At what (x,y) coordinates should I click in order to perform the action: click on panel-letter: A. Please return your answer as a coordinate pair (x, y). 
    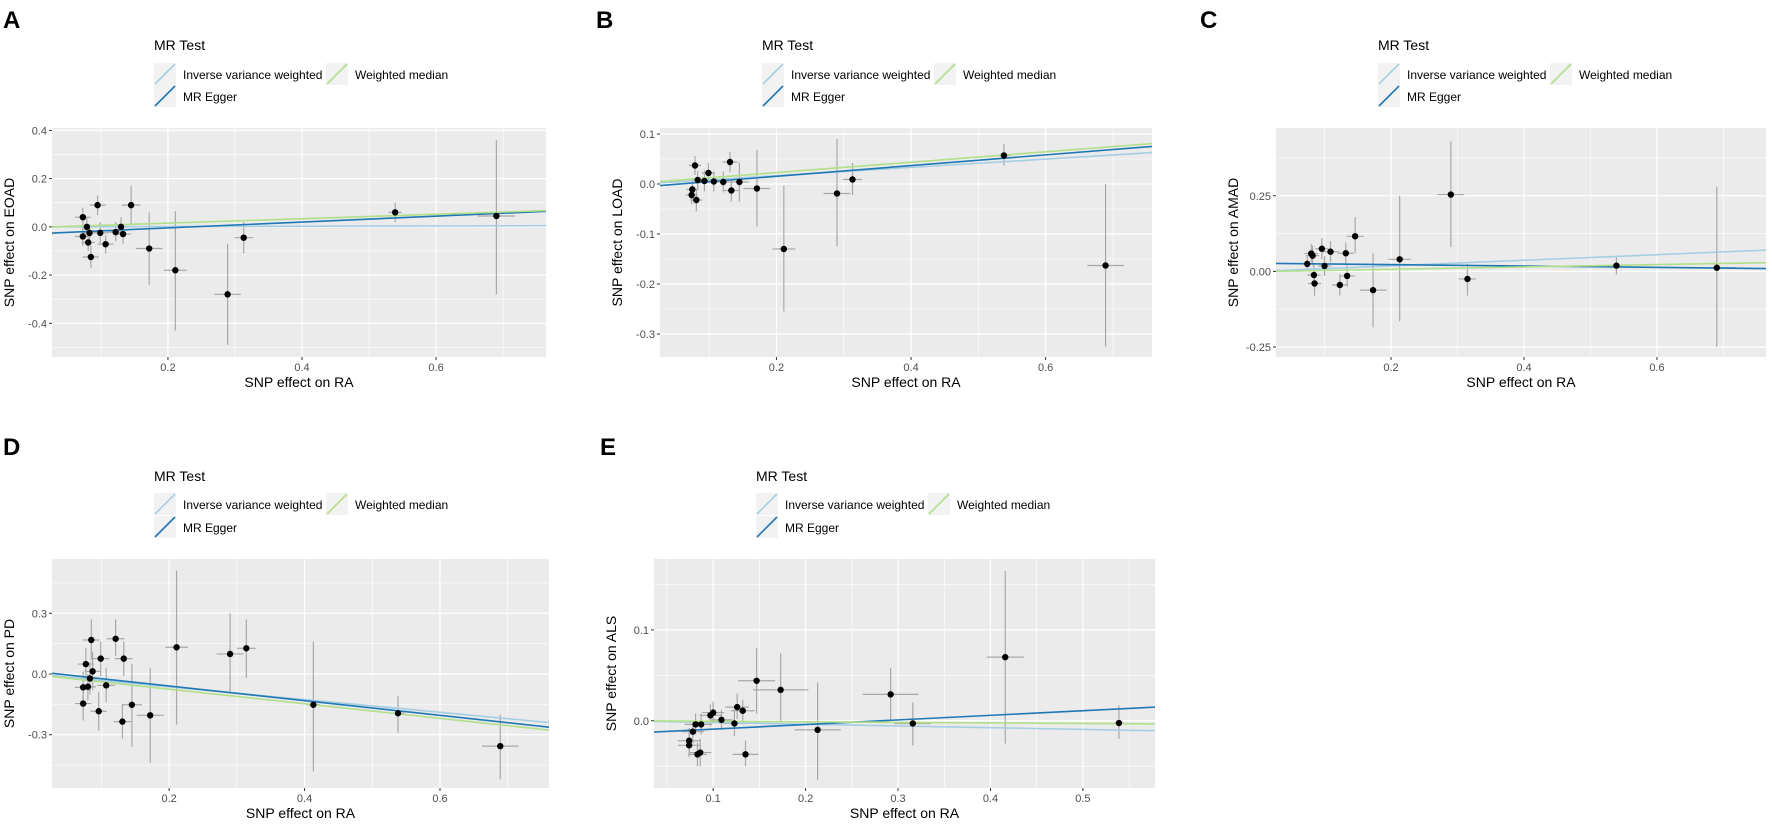
    Looking at the image, I should click on (11, 20).